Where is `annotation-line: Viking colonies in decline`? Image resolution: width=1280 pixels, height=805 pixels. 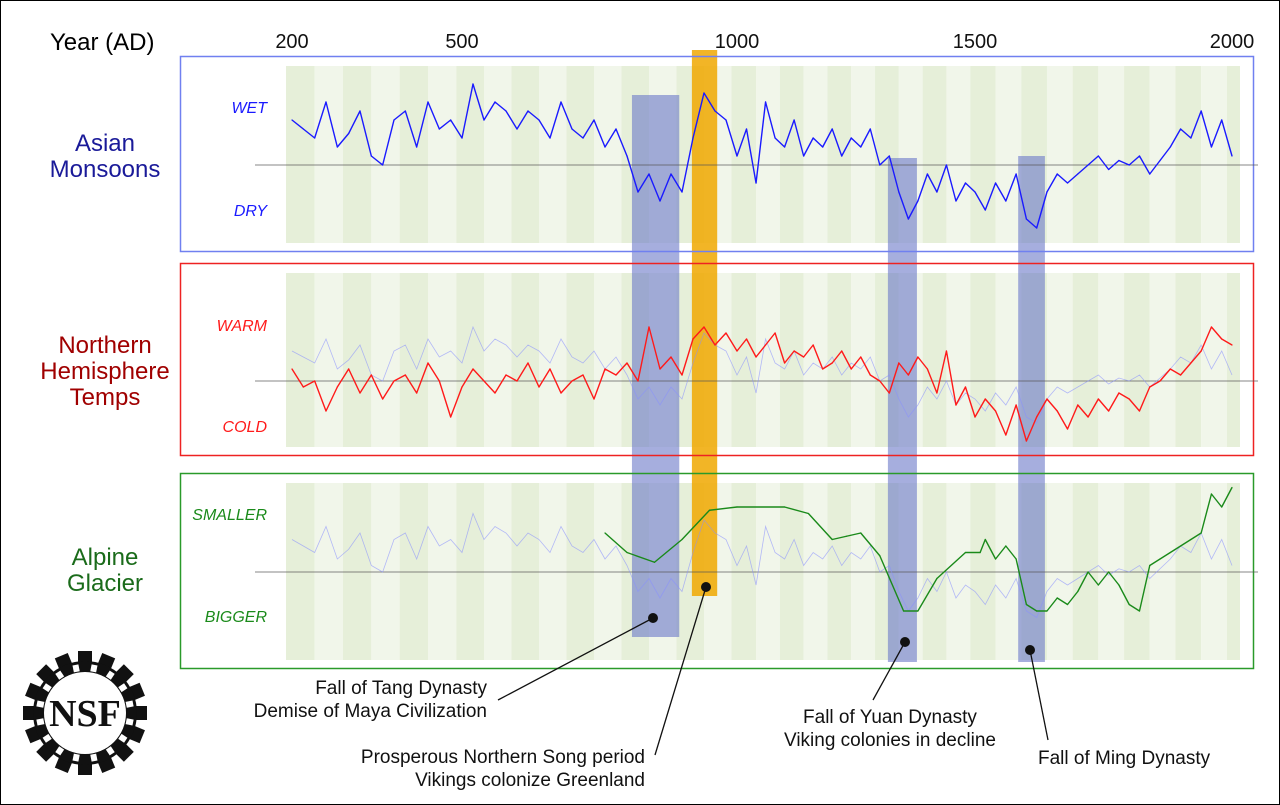 annotation-line: Viking colonies in decline is located at coordinates (890, 740).